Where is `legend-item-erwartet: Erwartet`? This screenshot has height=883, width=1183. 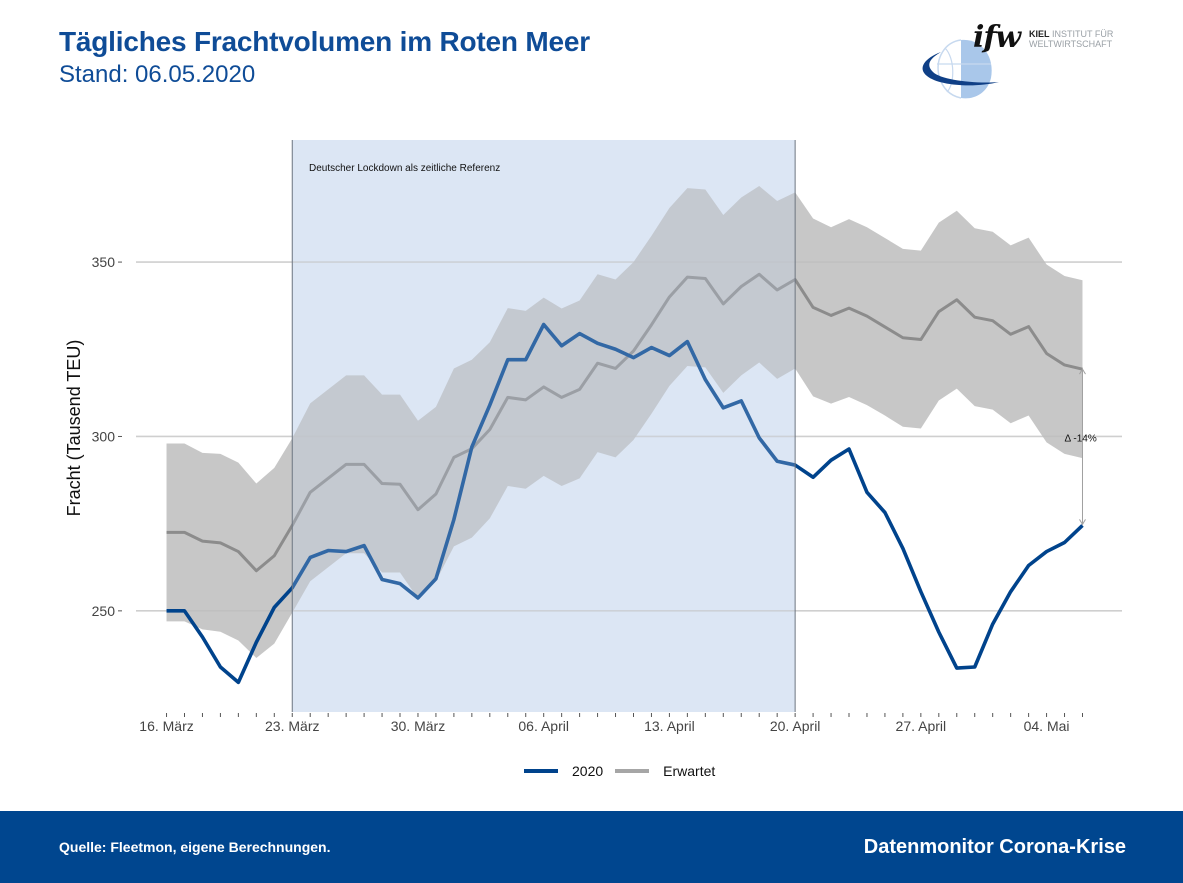
legend-item-erwartet: Erwartet is located at coordinates (665, 771).